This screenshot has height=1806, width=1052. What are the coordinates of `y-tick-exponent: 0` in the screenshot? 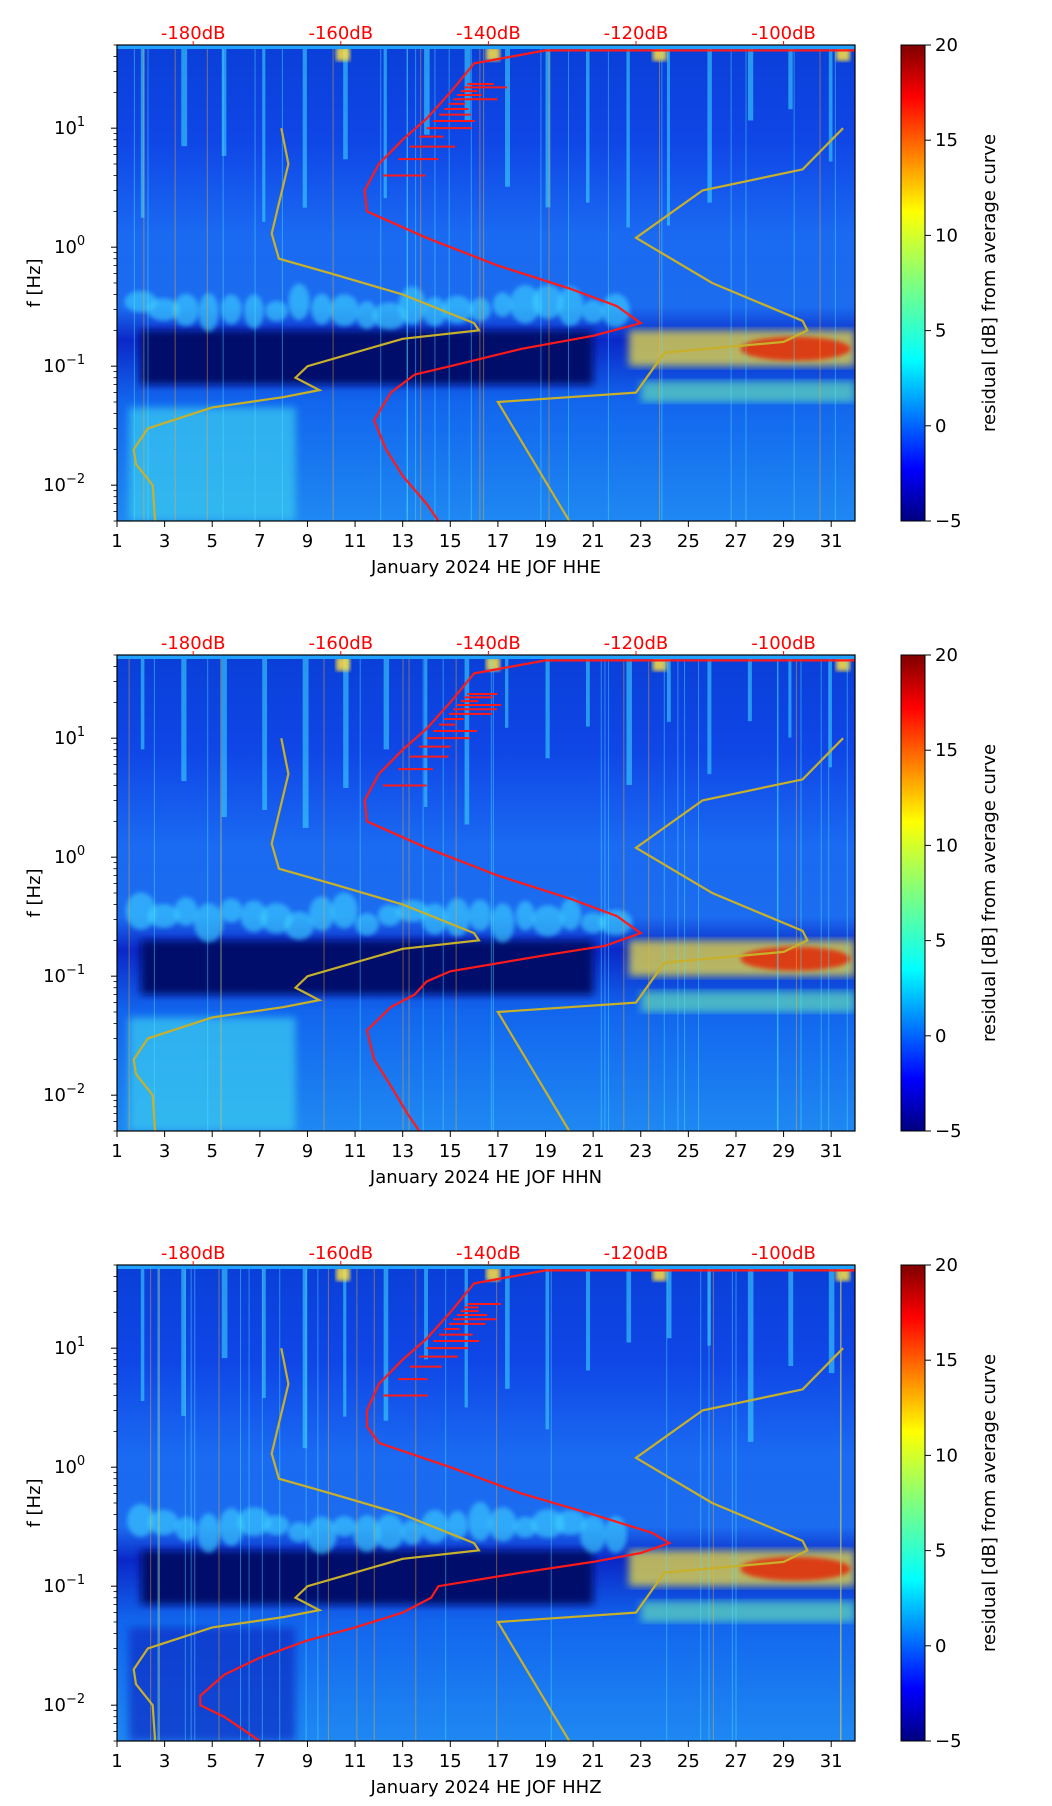 It's located at (81, 851).